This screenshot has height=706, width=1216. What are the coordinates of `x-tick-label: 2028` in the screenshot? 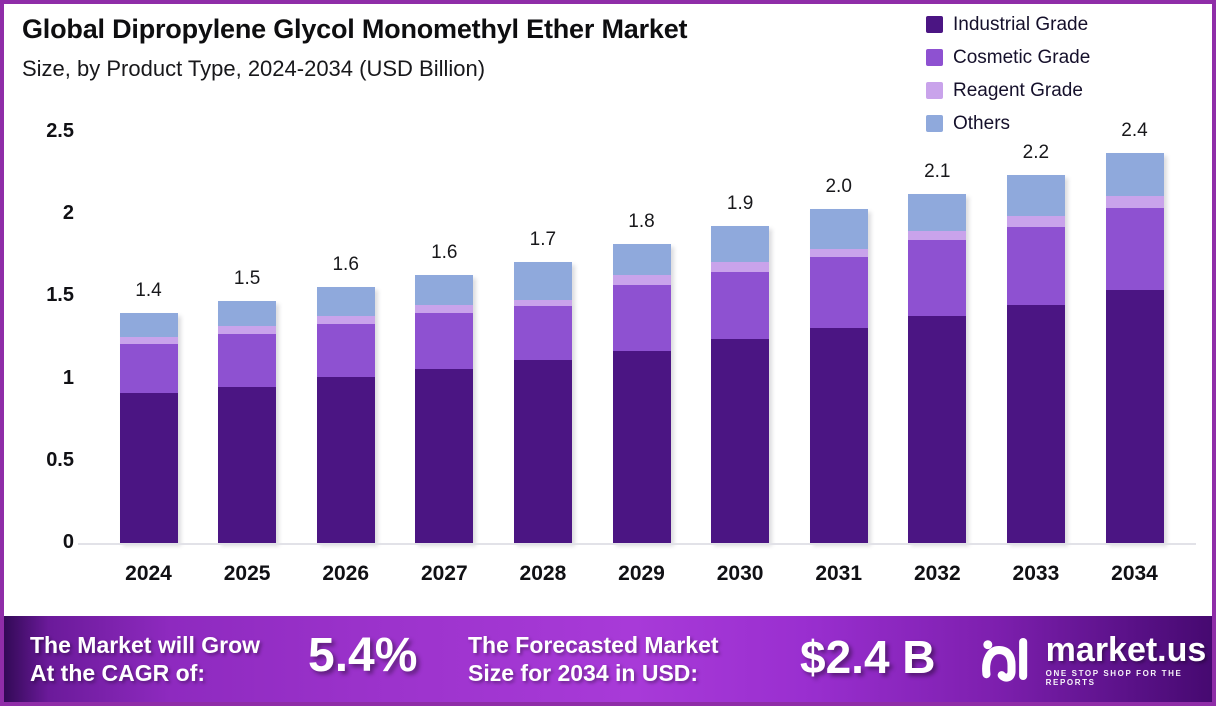 It's located at (543, 573).